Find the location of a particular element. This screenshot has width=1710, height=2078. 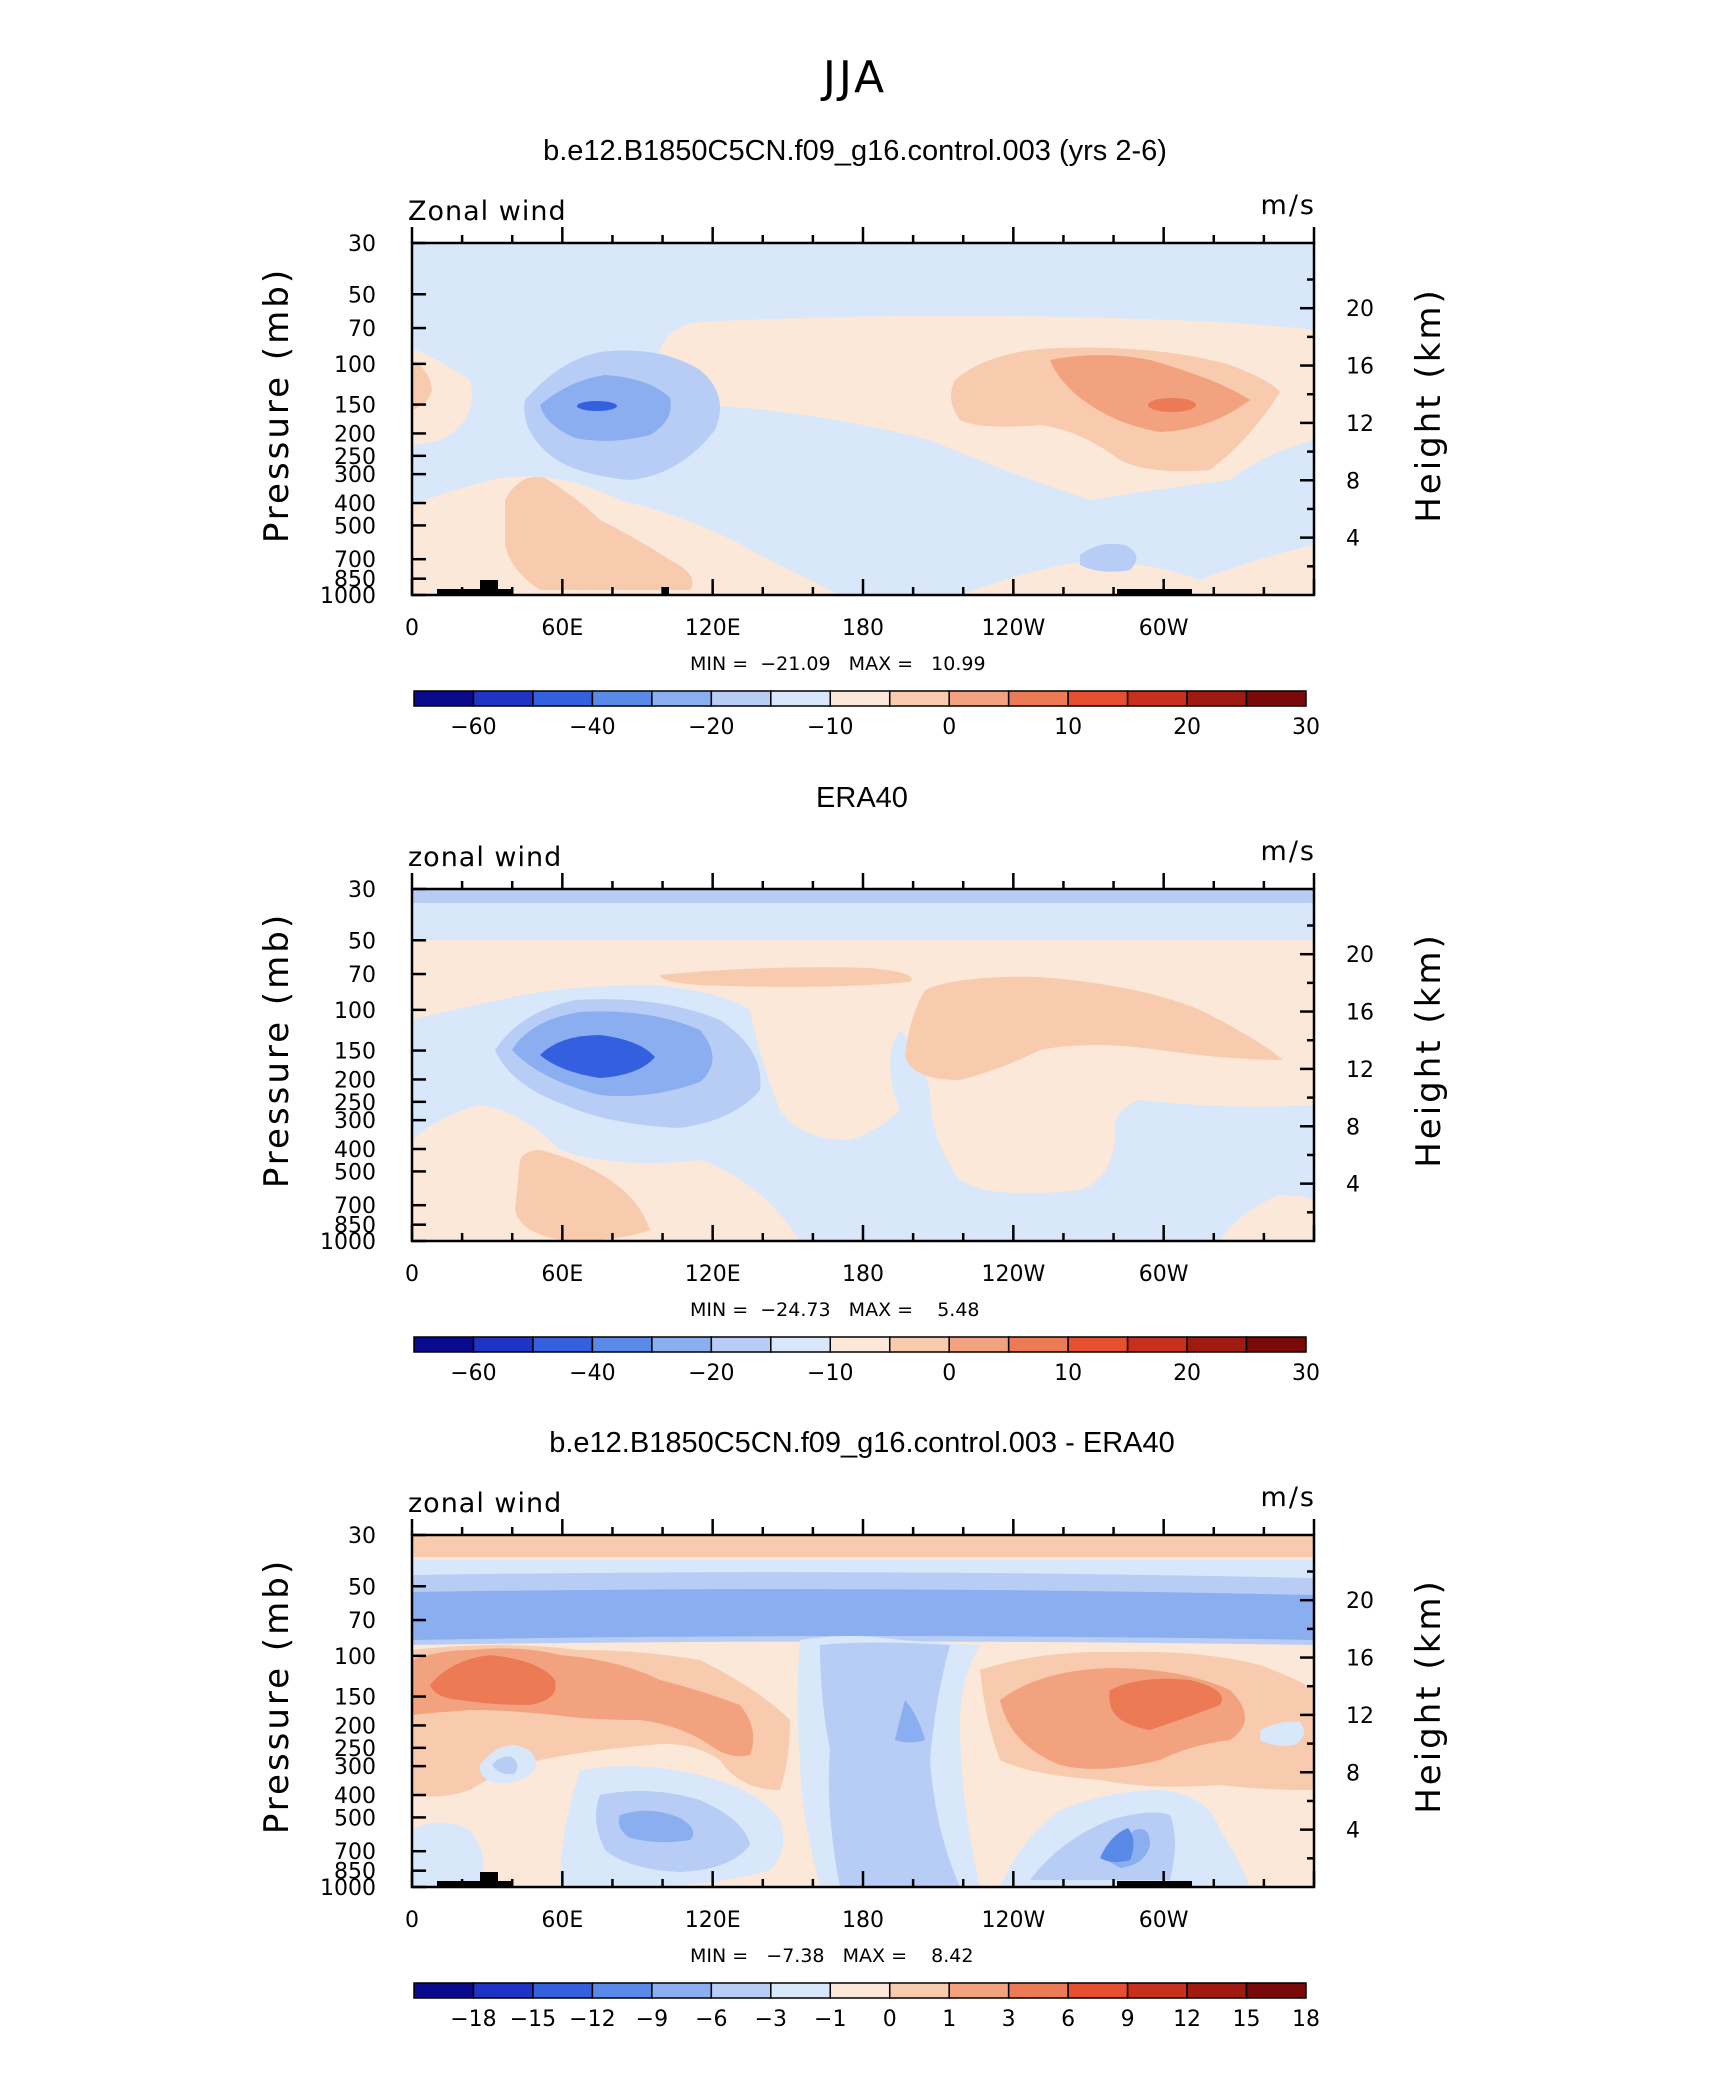

colorbar-label: 30 is located at coordinates (1306, 727).